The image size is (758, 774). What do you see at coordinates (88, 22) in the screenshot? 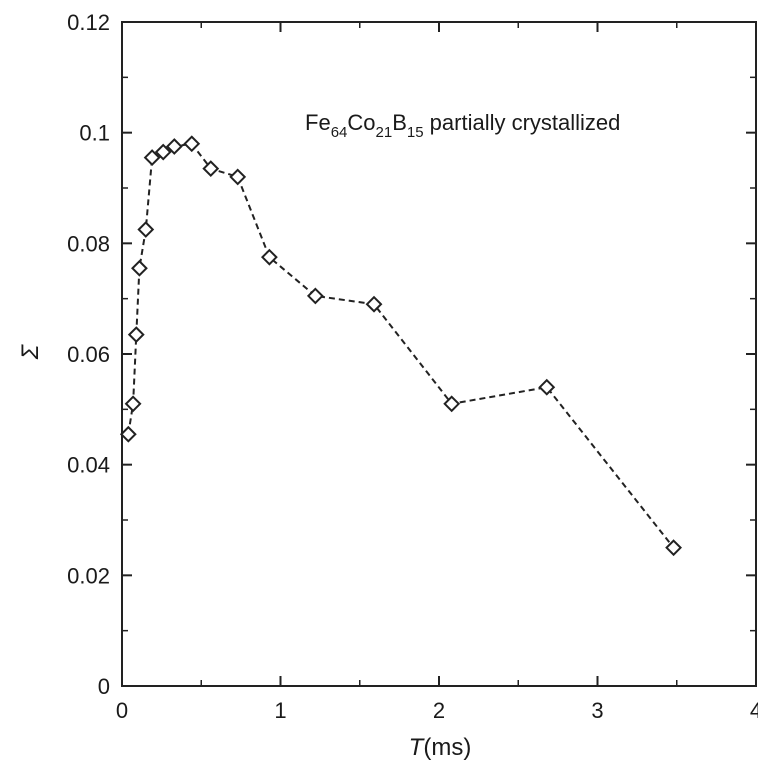
I see `y-tick-label: 0.12` at bounding box center [88, 22].